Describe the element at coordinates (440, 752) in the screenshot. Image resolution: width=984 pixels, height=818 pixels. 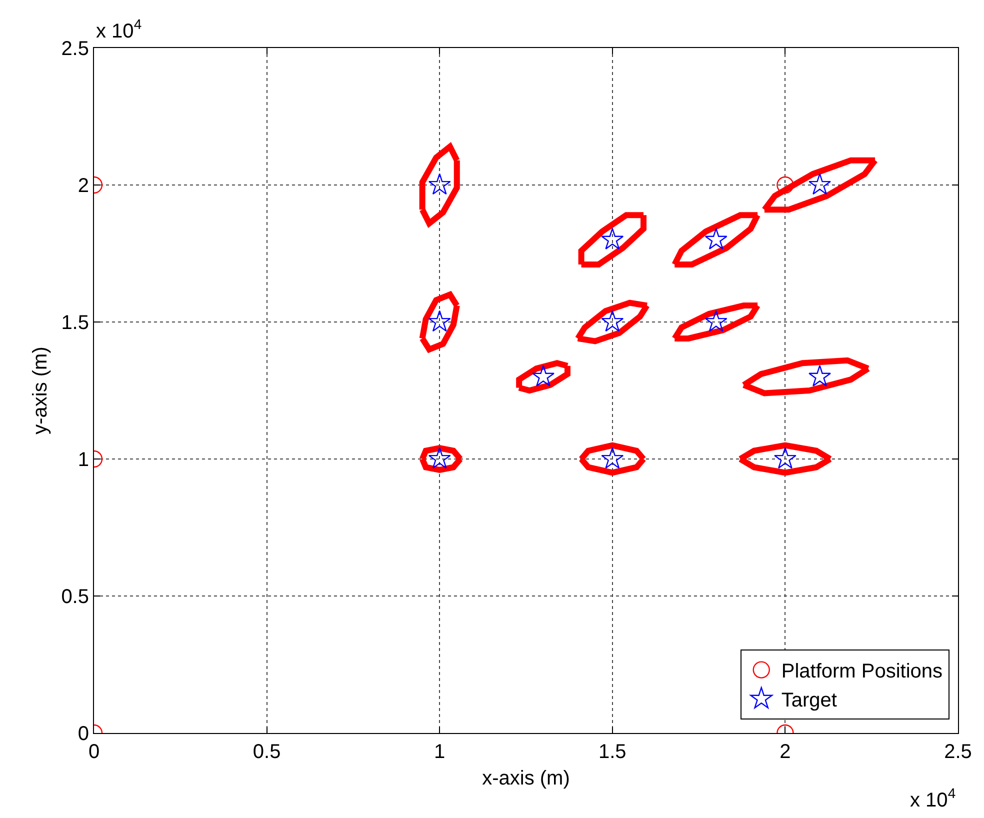
I see `x-tick-label: 1` at that location.